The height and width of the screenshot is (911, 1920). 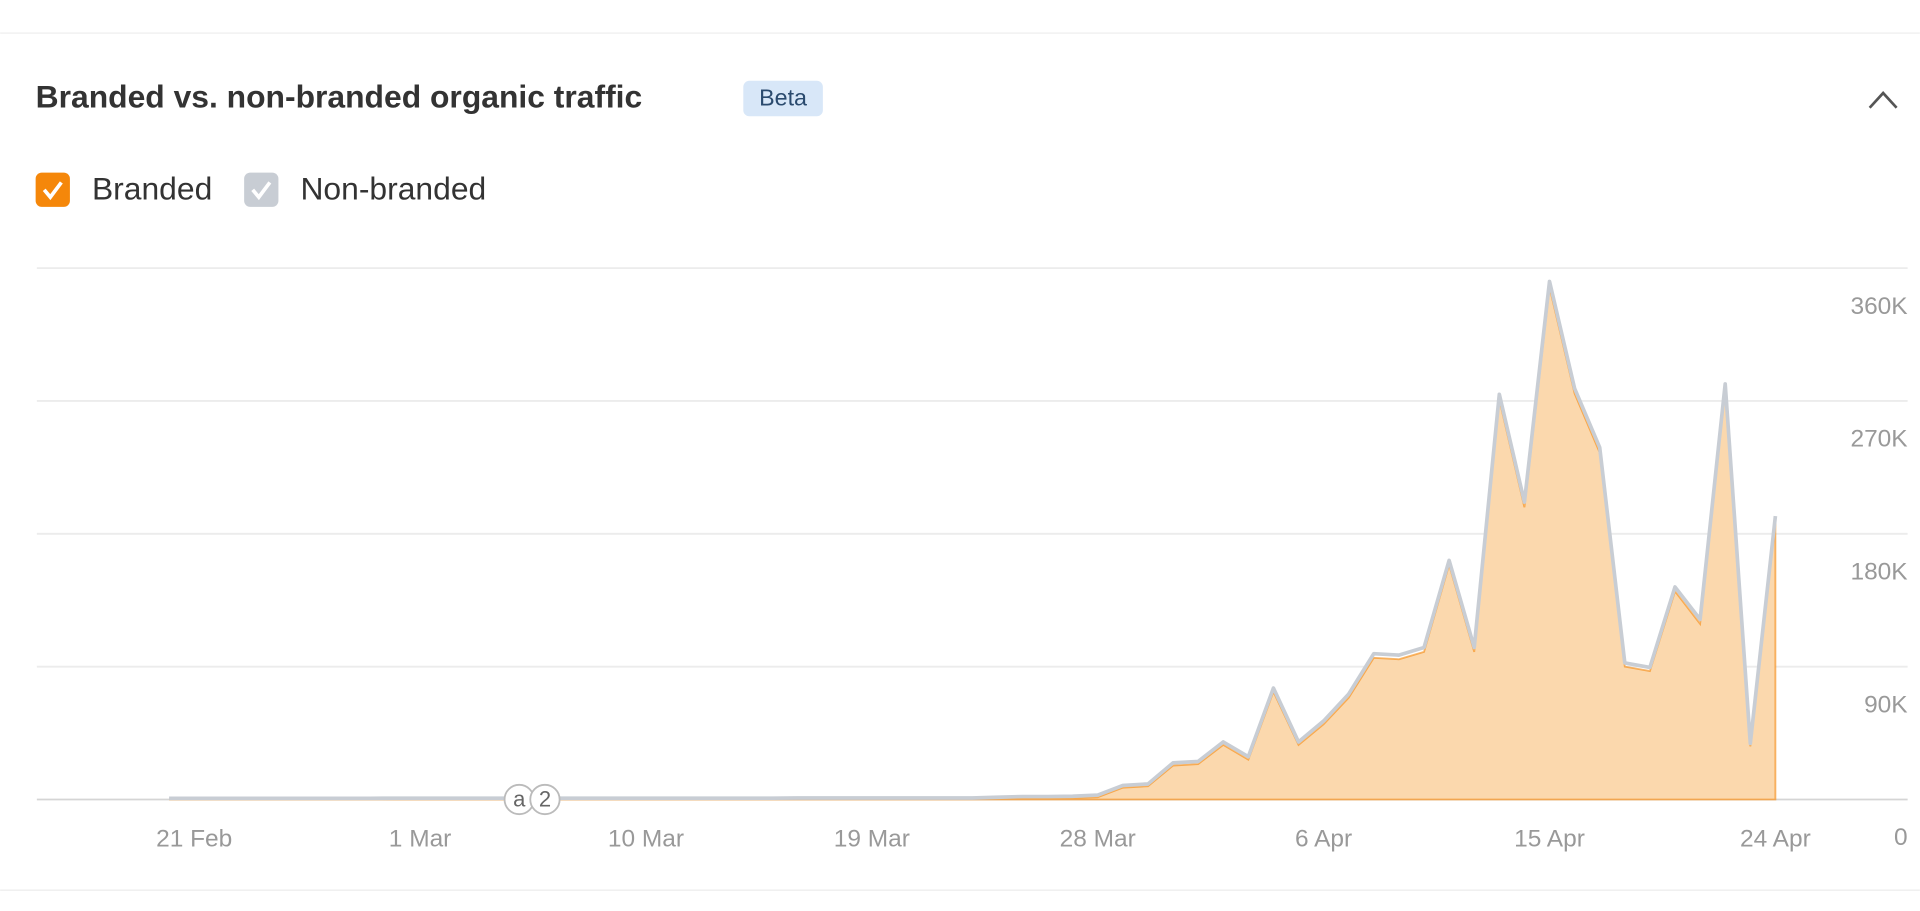 I want to click on y-tick-label: 90K, so click(x=1886, y=704).